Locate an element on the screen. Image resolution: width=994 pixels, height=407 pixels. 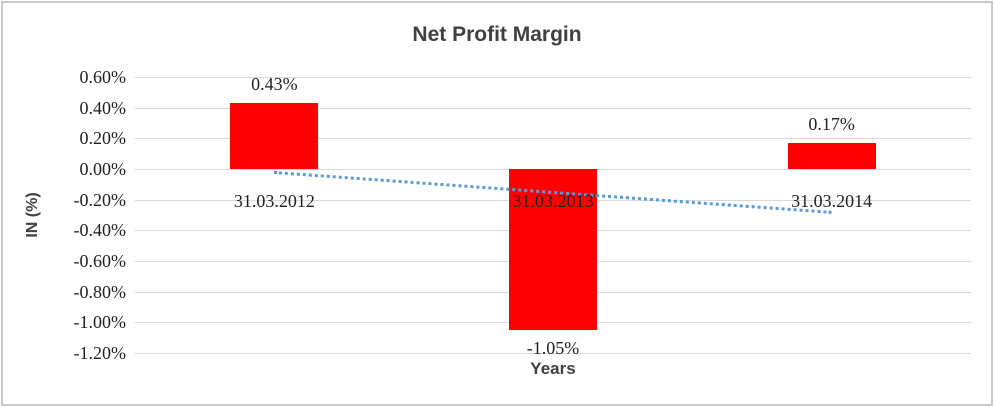
x-category-label: 31.03.2014 is located at coordinates (832, 201).